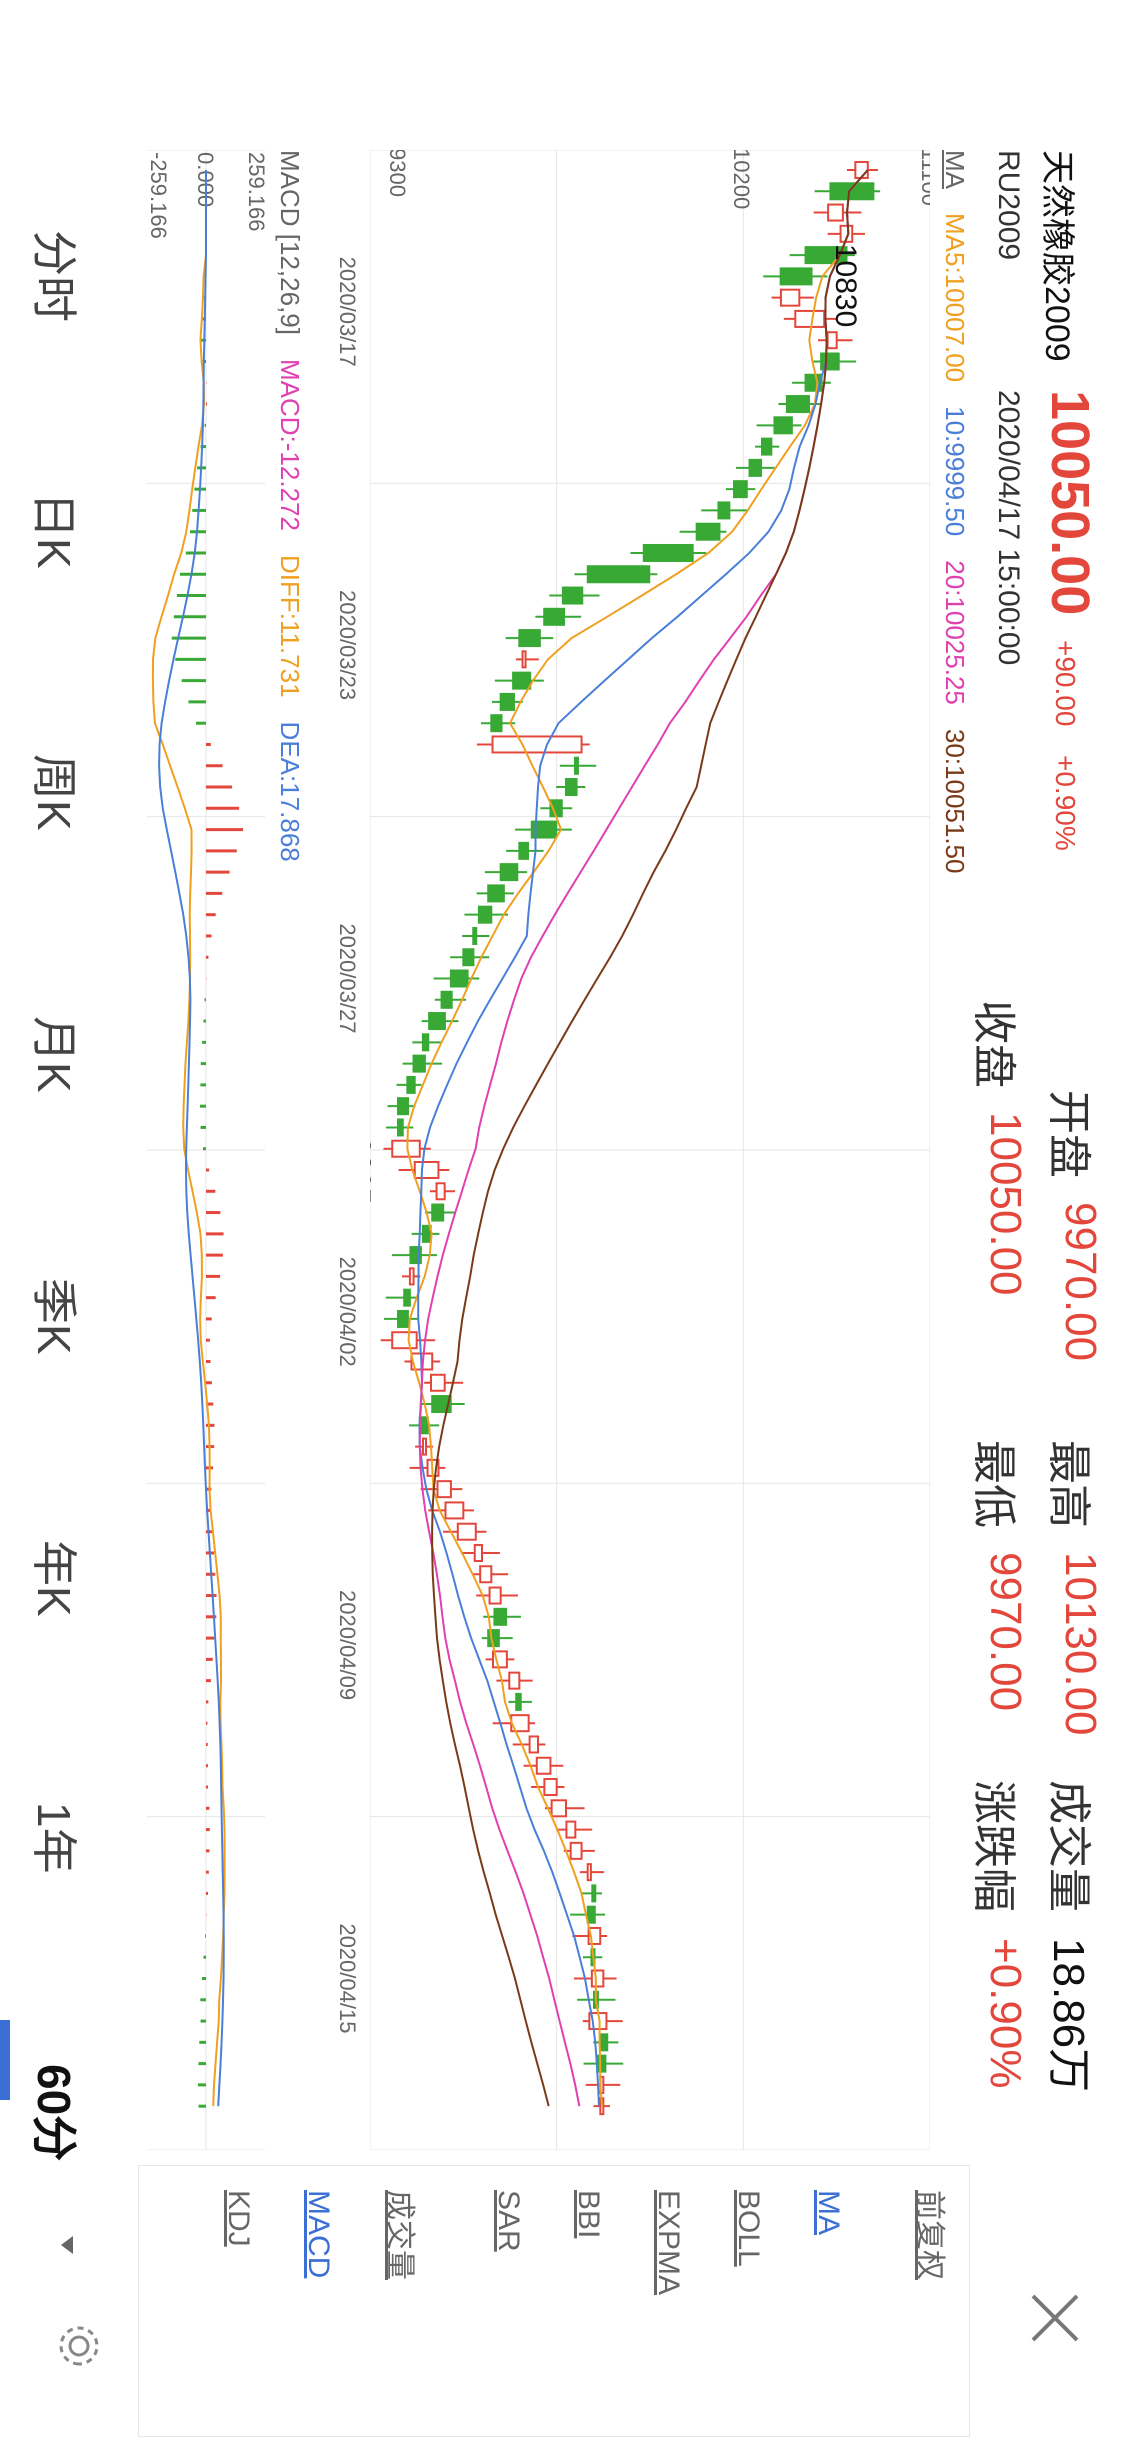 Image resolution: width=1125 pixels, height=2437 pixels. Describe the element at coordinates (373, 1170) in the screenshot. I see `low-annotation: 9365` at that location.